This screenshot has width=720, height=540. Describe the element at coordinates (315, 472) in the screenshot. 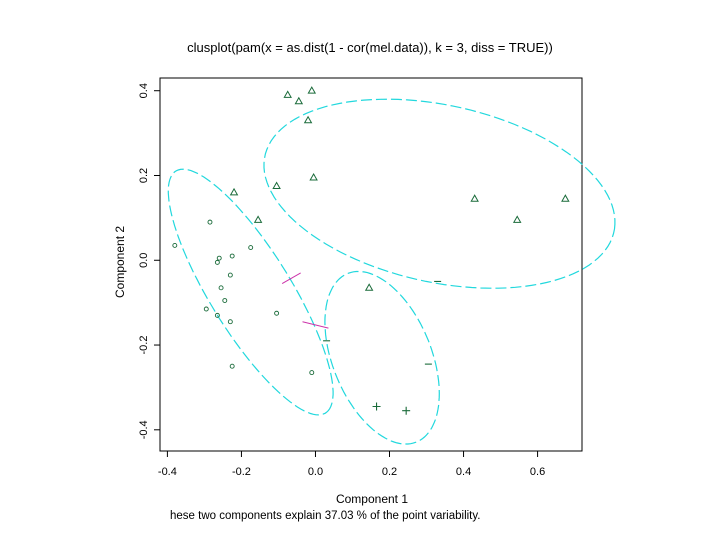

I see `x-tick-label-3: 0.0` at that location.